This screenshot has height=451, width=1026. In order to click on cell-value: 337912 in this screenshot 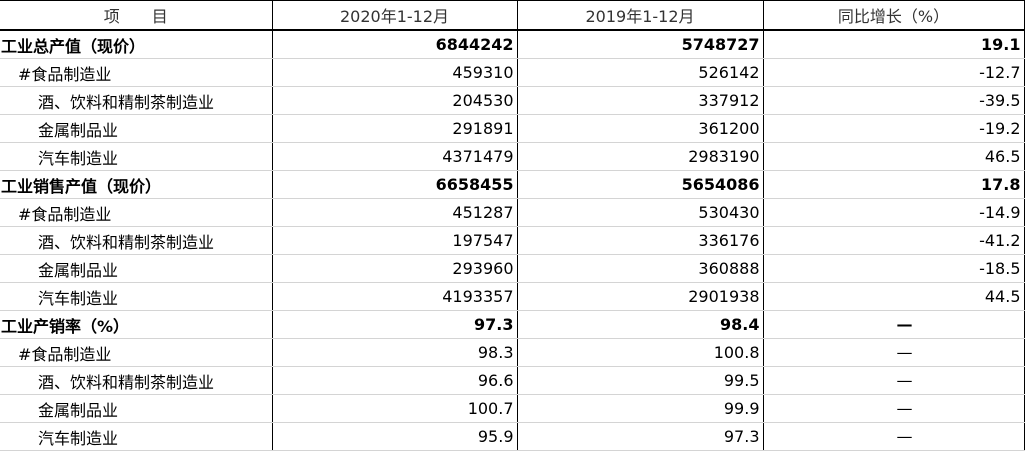, I will do `click(640, 100)`.